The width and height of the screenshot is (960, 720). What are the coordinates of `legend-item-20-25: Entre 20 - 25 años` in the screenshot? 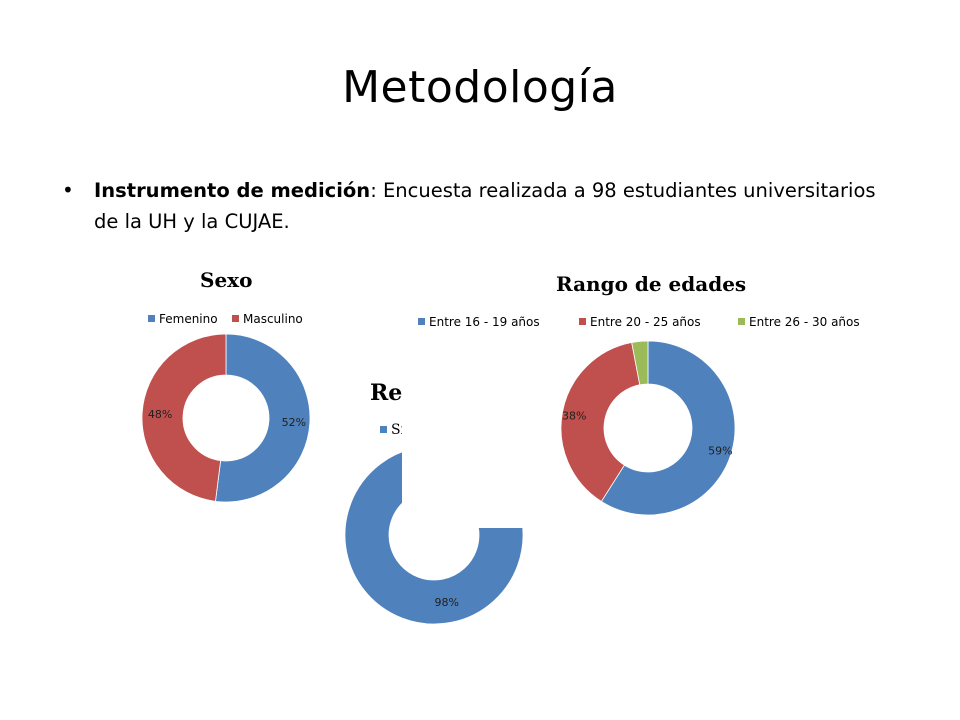 It's located at (640, 322).